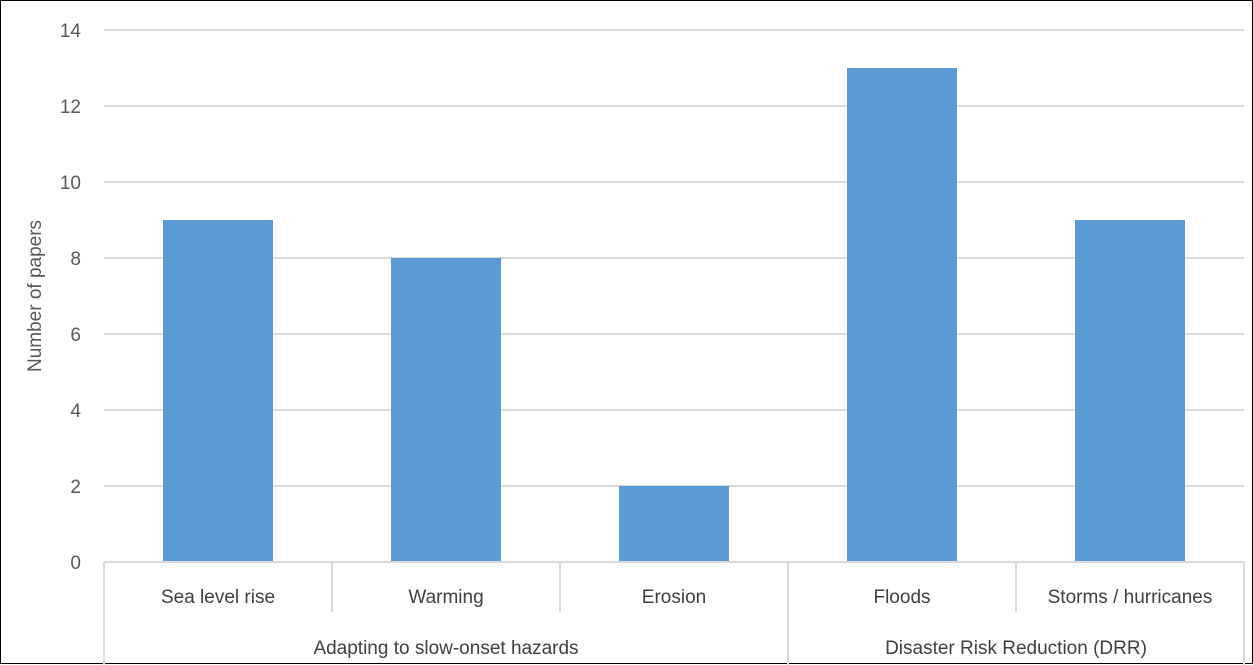 The height and width of the screenshot is (665, 1253). I want to click on axes, so click(674, 613).